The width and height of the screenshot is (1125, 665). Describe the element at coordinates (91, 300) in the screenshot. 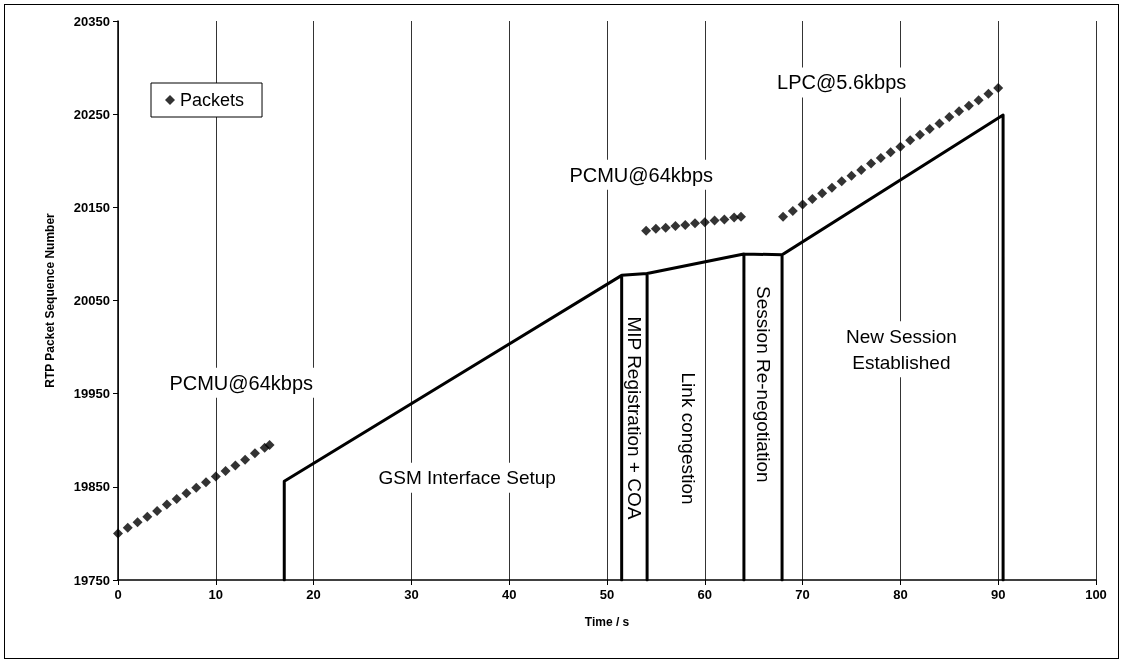

I see `y-tick-label: 20050` at that location.